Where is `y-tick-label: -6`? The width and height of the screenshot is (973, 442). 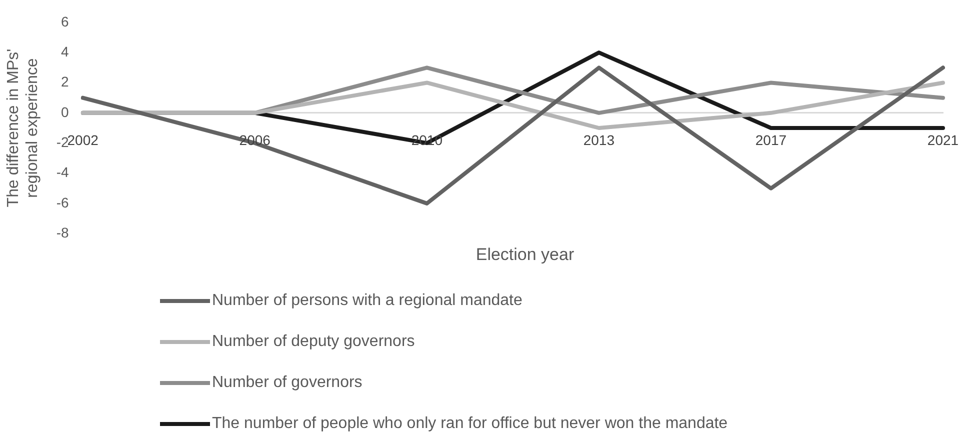
y-tick-label: -6 is located at coordinates (63, 202).